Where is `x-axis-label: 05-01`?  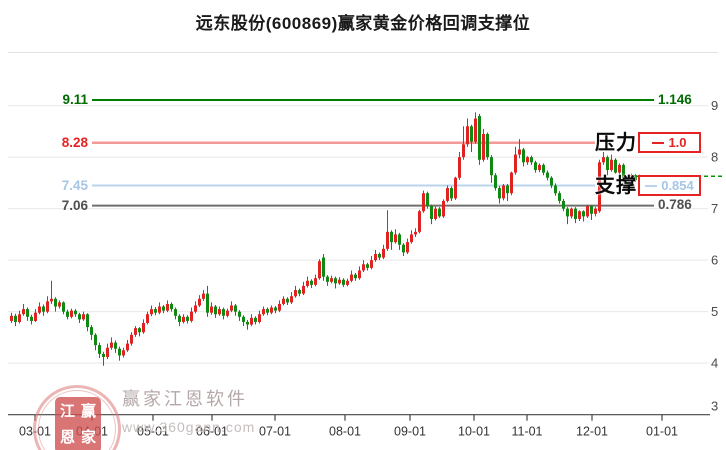 x-axis-label: 05-01 is located at coordinates (153, 432).